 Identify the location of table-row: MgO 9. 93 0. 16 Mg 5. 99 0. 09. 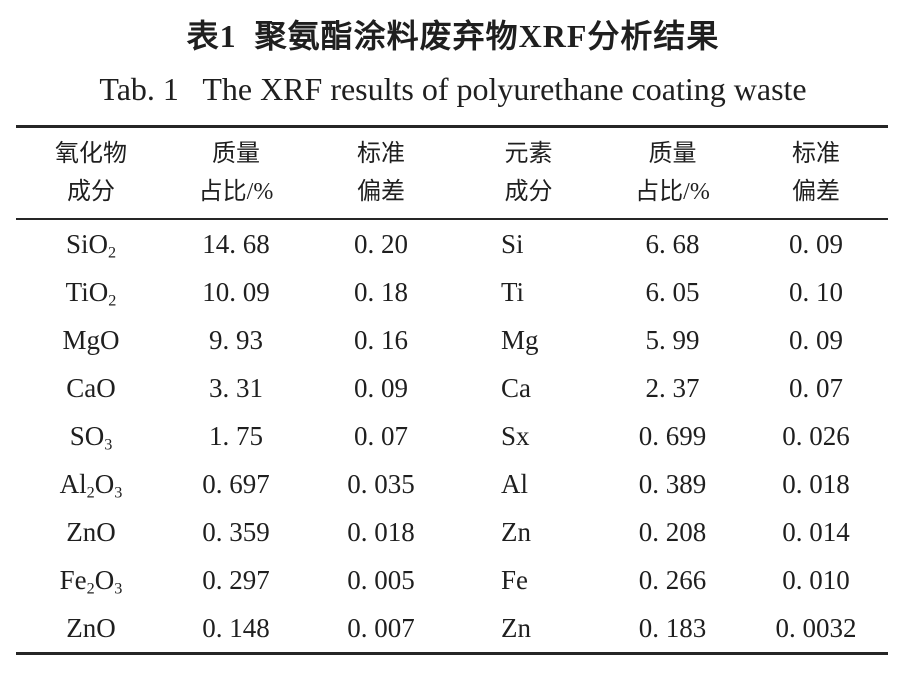
(452, 340).